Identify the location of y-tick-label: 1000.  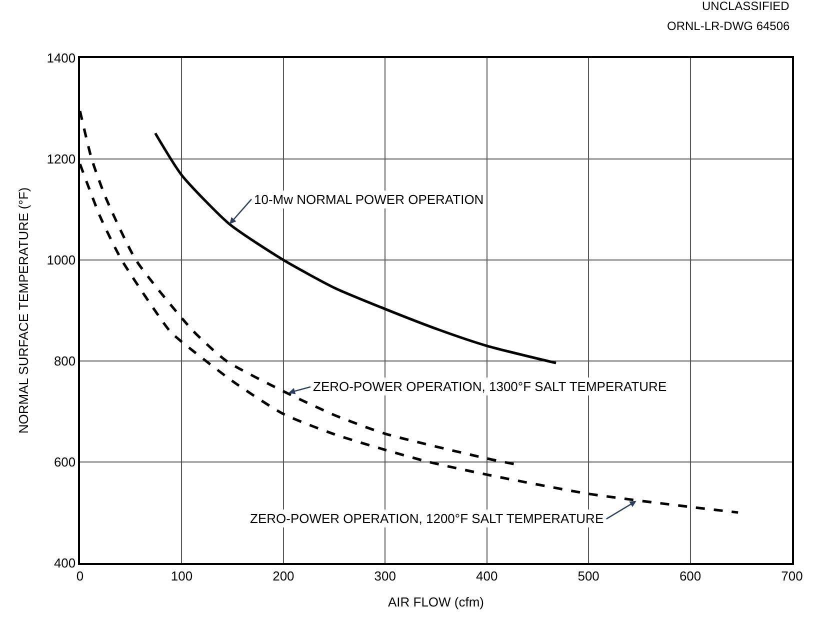
(61, 260).